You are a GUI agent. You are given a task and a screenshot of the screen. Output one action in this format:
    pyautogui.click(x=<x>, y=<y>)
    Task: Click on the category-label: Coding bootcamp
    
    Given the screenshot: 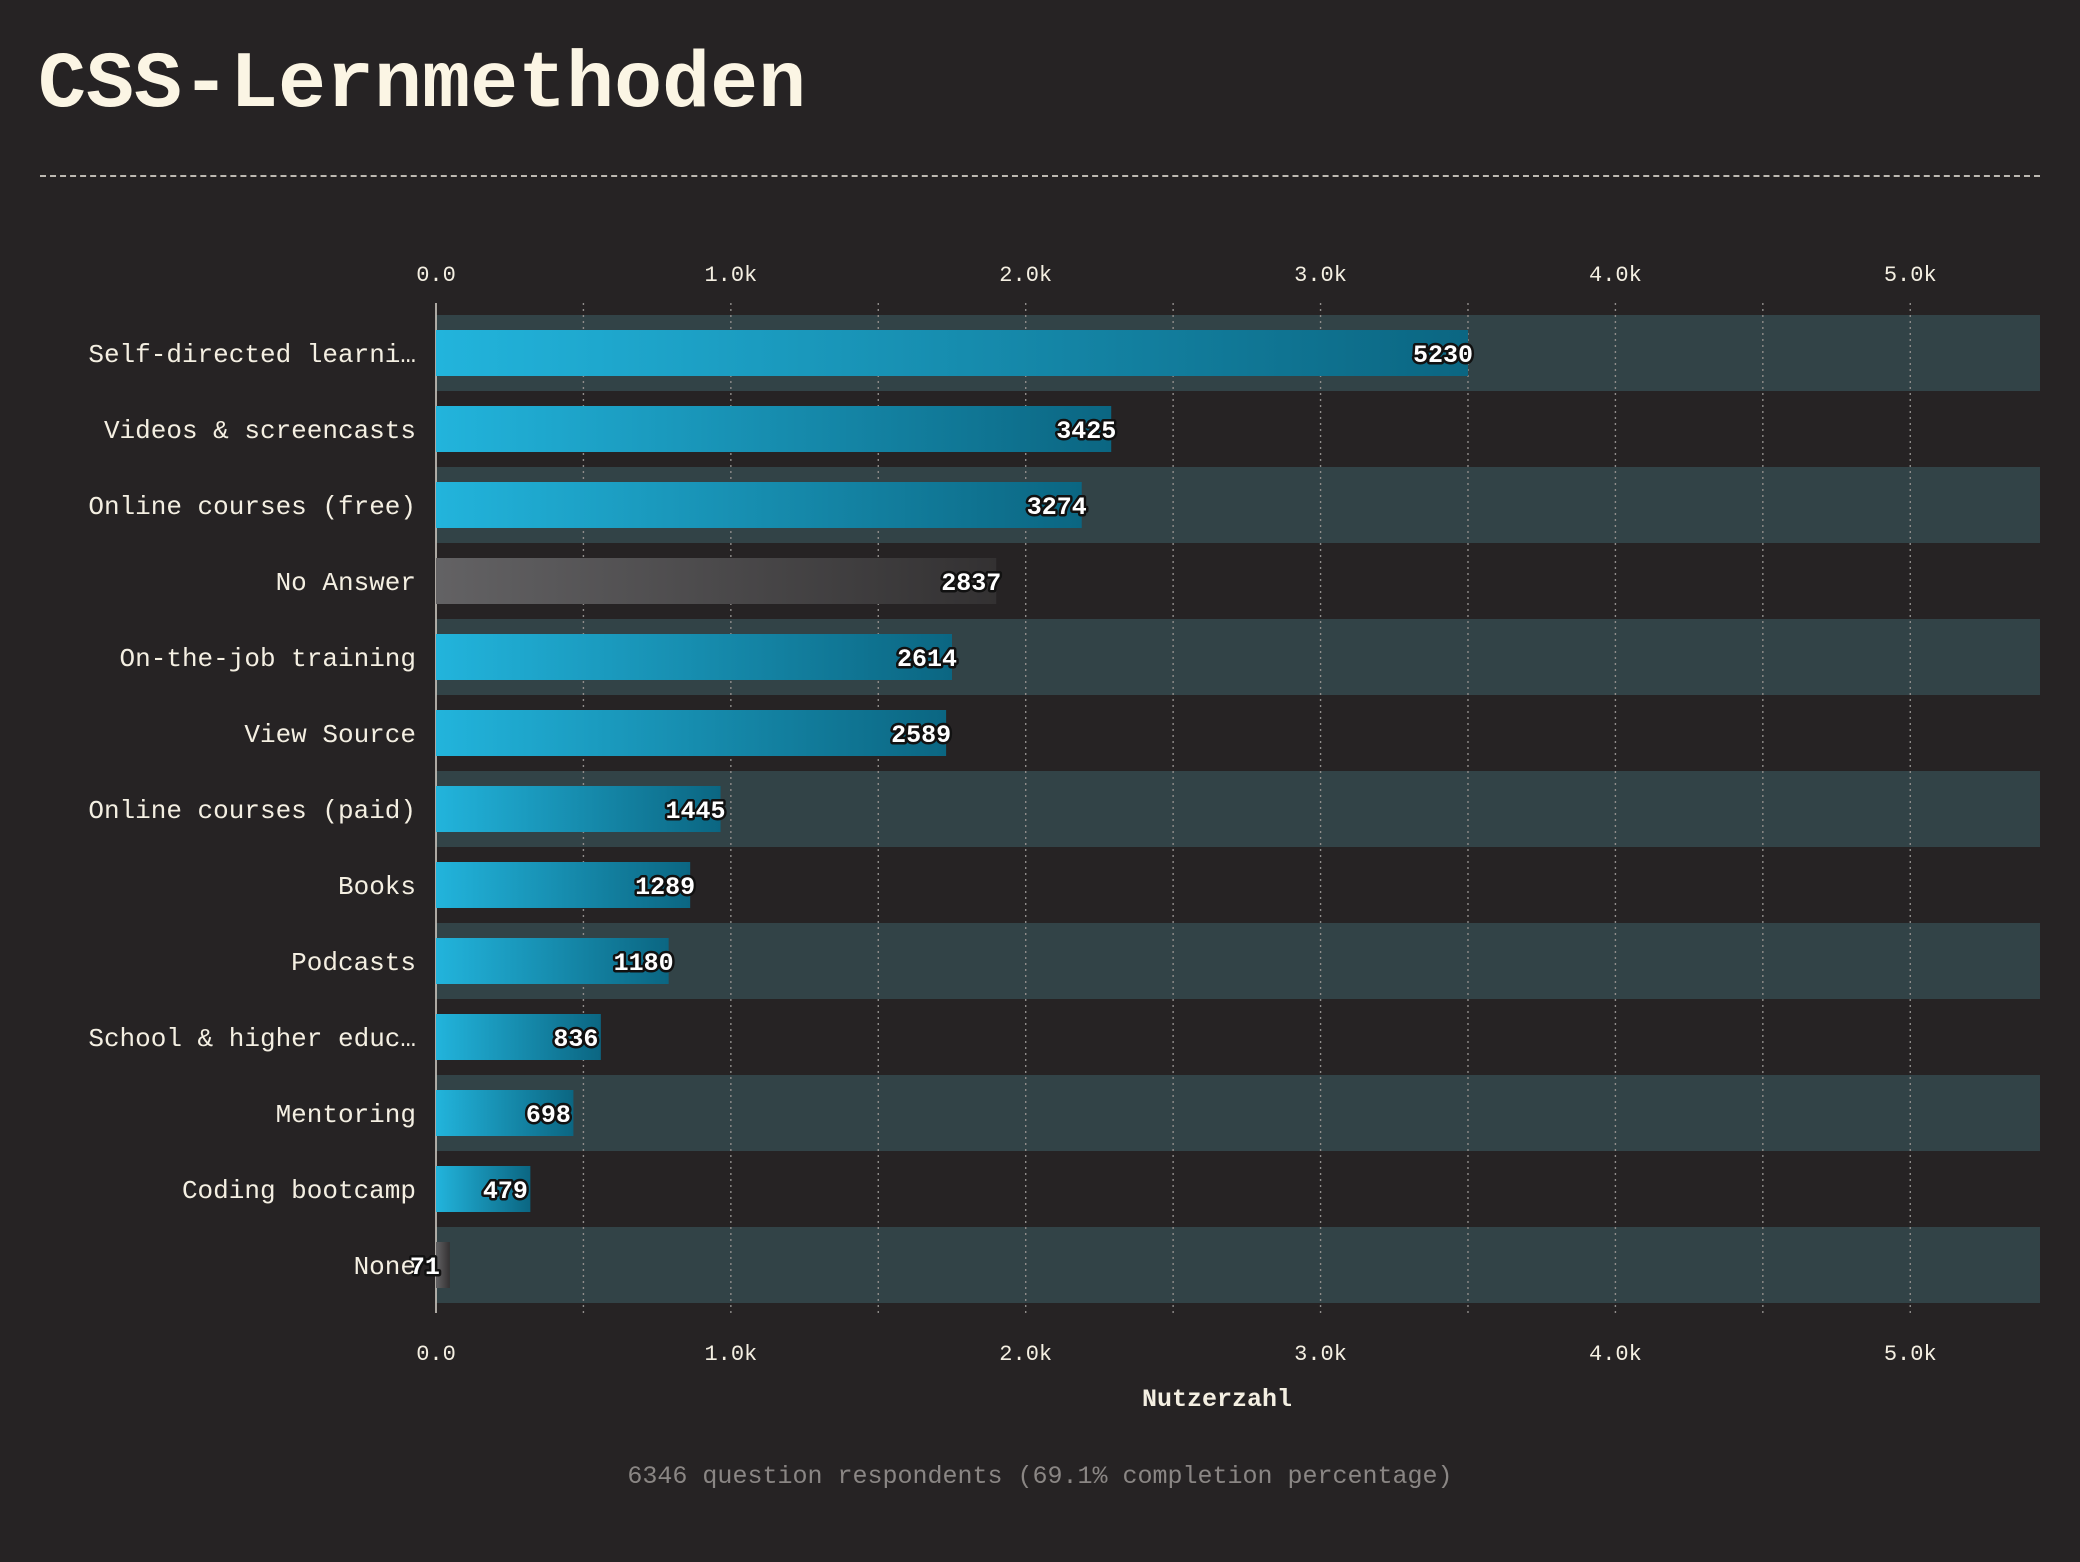 What is the action you would take?
    pyautogui.click(x=299, y=1191)
    